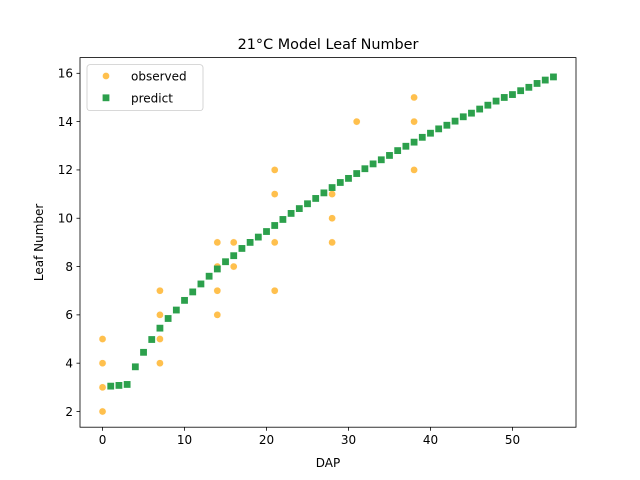 The height and width of the screenshot is (480, 640). What do you see at coordinates (65, 74) in the screenshot?
I see `y-tick-label: 16` at bounding box center [65, 74].